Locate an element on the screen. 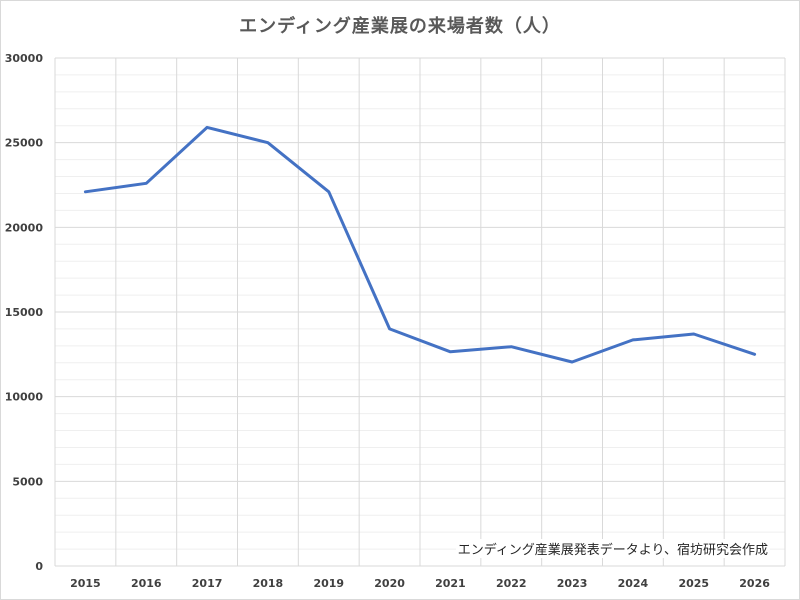 The height and width of the screenshot is (600, 800). x-tick-label: 2022 is located at coordinates (511, 583).